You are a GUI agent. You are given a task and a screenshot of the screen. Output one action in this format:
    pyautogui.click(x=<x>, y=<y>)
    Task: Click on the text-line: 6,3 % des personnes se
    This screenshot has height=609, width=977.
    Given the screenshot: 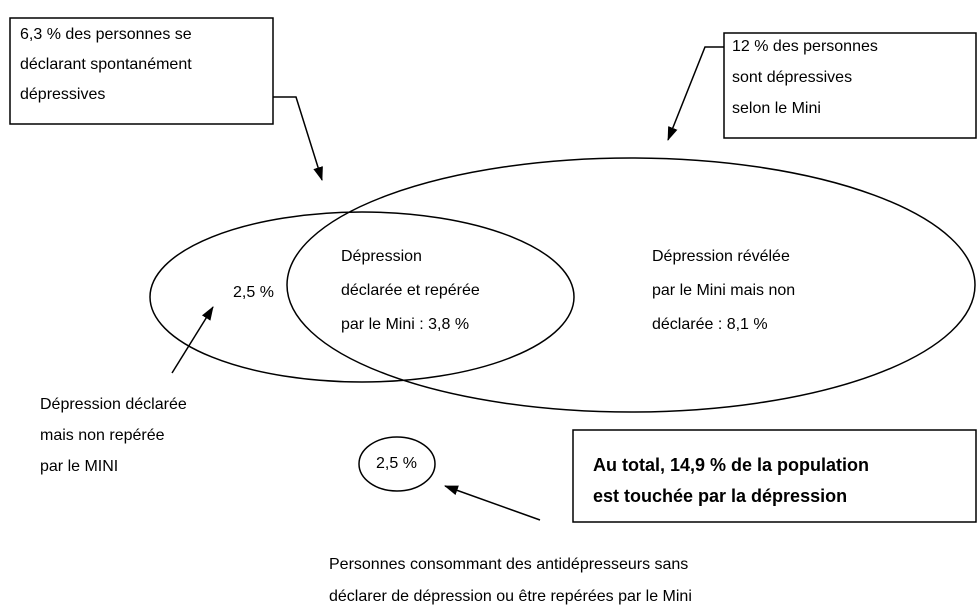 What is the action you would take?
    pyautogui.click(x=106, y=34)
    